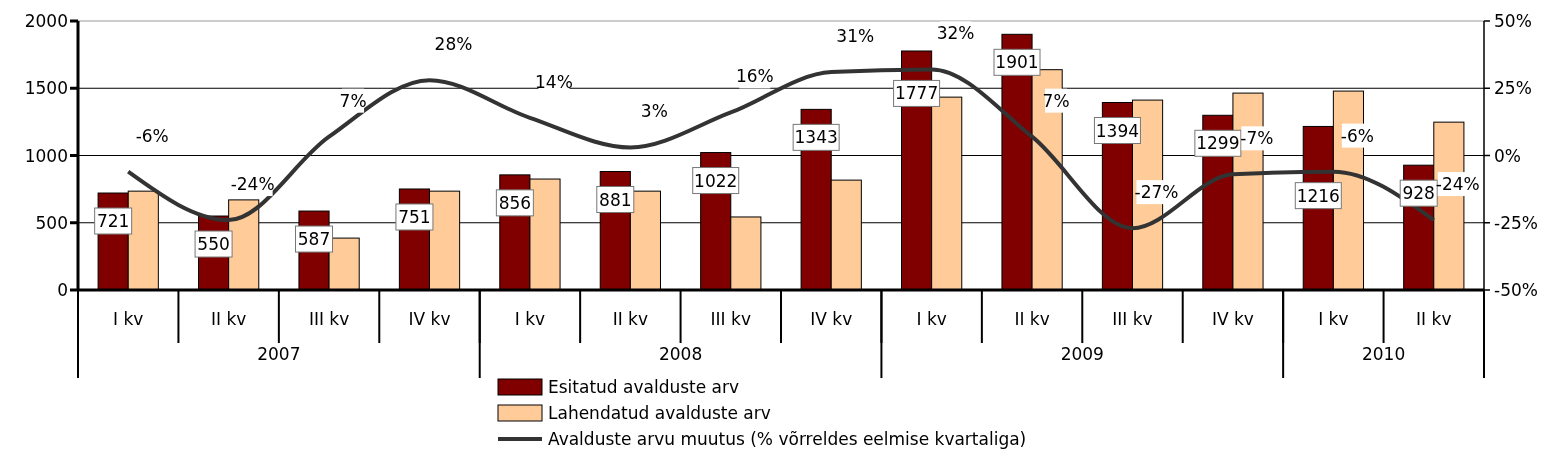 This screenshot has width=1564, height=457. What do you see at coordinates (1017, 62) in the screenshot?
I see `data-label: 1901` at bounding box center [1017, 62].